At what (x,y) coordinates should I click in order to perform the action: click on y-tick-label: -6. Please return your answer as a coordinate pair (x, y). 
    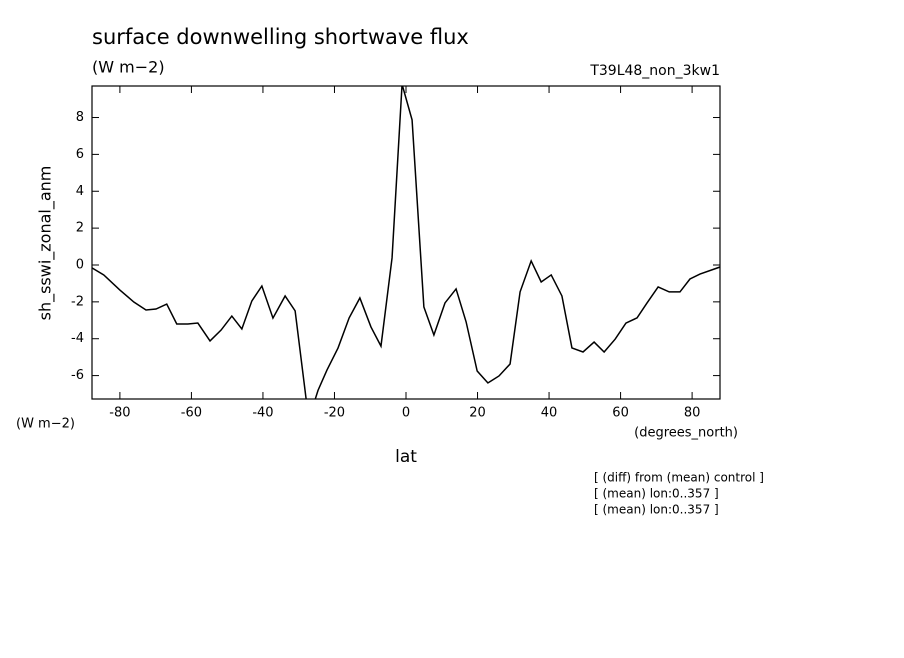
    Looking at the image, I should click on (77, 375).